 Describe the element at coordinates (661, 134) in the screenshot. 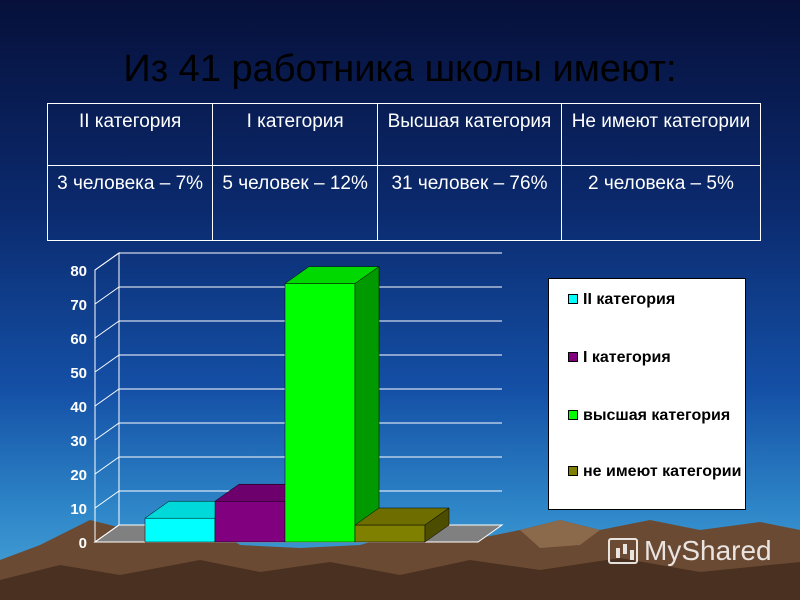

I see `table-header-cell: Не имеют категории` at that location.